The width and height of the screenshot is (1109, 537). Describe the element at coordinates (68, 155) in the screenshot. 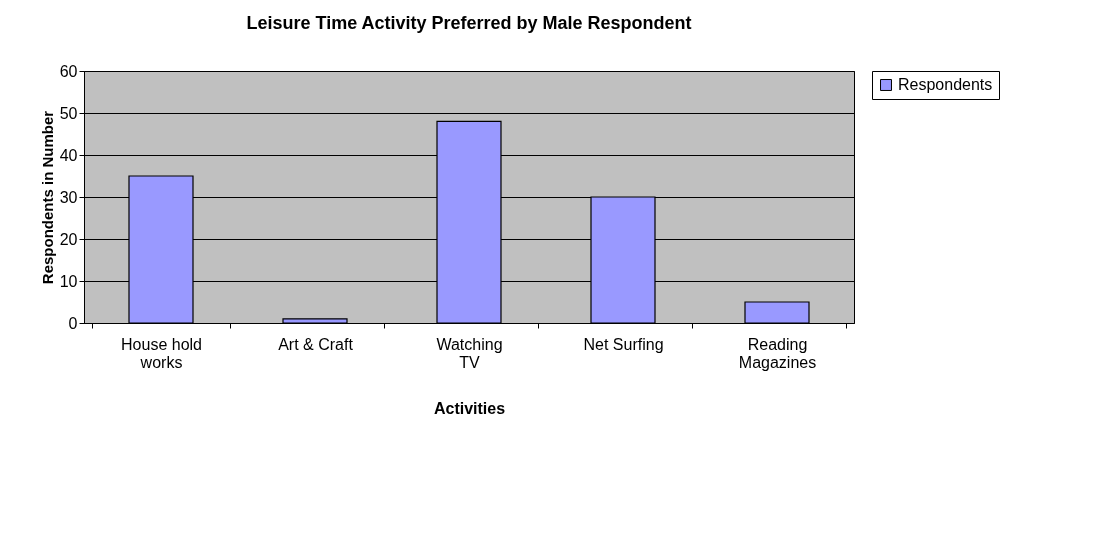

I see `y-tick-label: 40` at that location.